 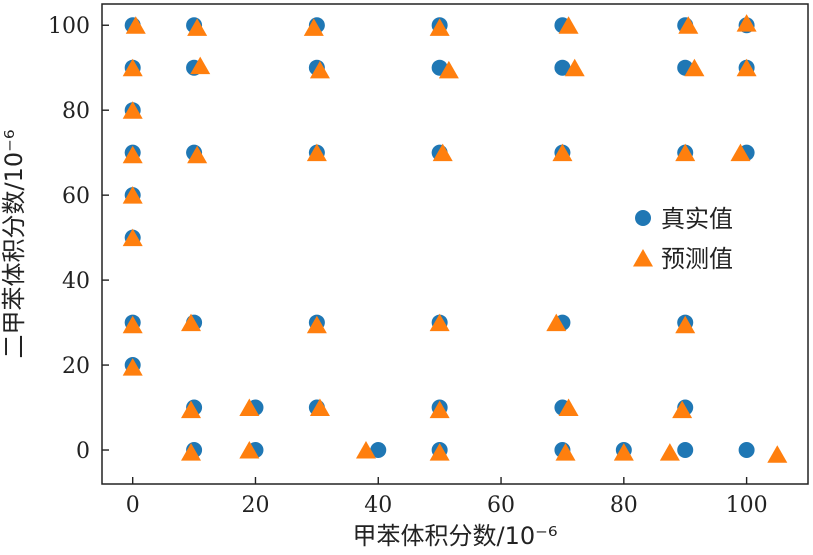 What do you see at coordinates (76, 281) in the screenshot?
I see `y-tick-label: 40` at bounding box center [76, 281].